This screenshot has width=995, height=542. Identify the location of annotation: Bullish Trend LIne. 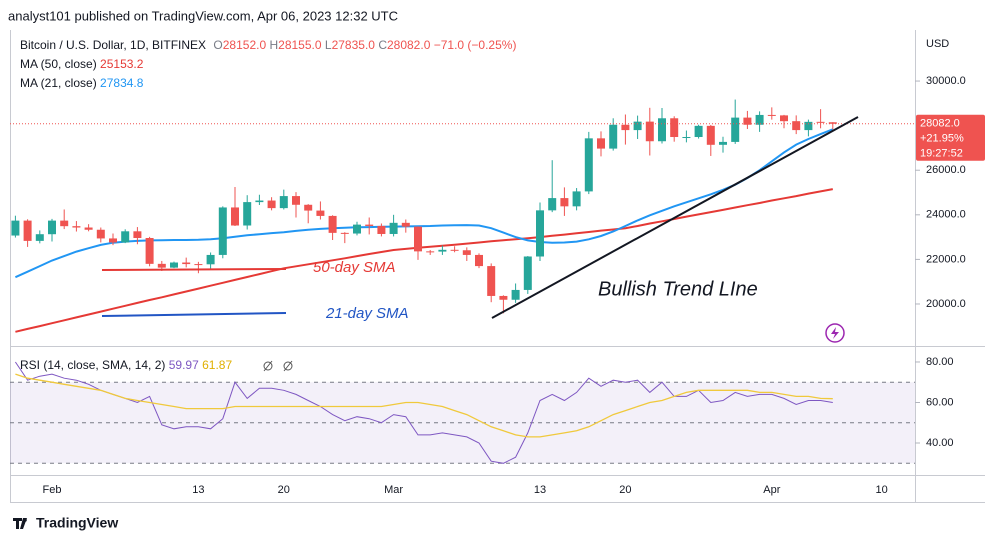
(678, 289).